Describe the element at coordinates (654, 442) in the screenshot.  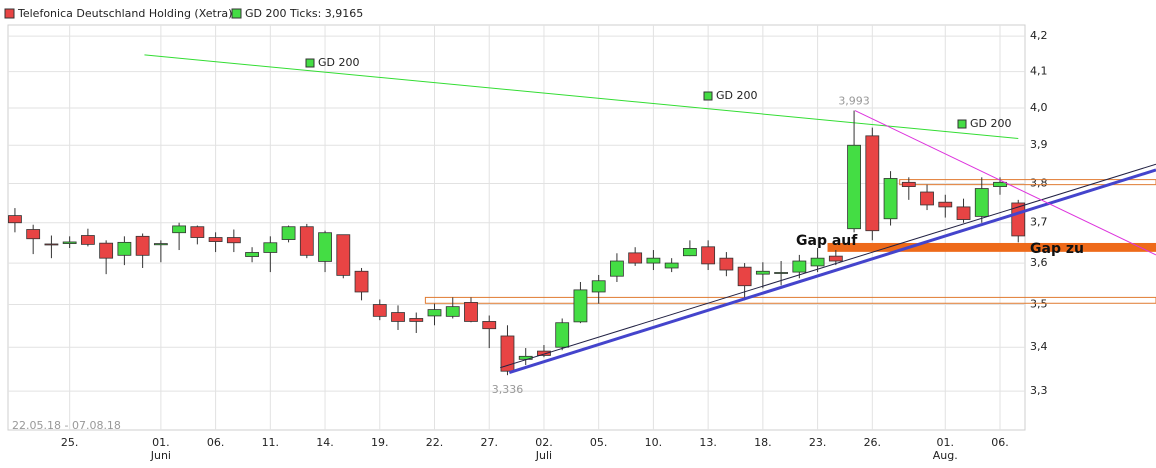
I see `x-tick-label: 10.` at that location.